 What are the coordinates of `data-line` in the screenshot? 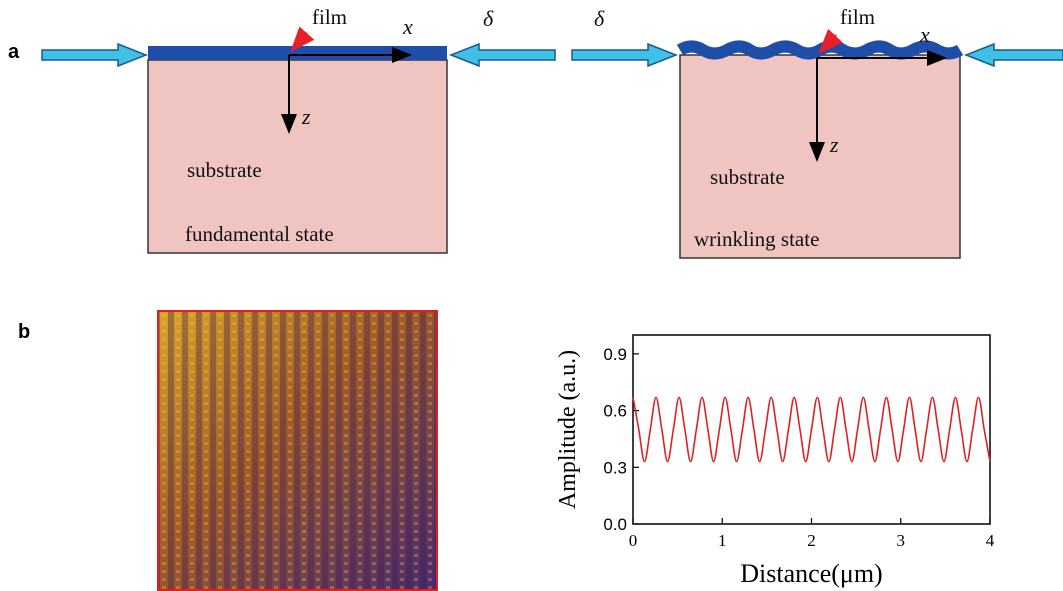 It's located at (811, 429).